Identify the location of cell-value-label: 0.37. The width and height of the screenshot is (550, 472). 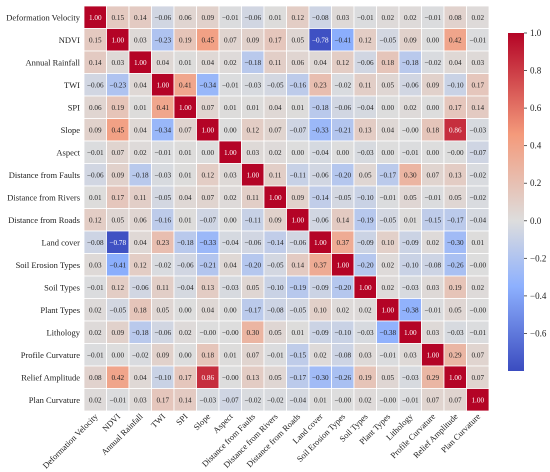
(342, 243).